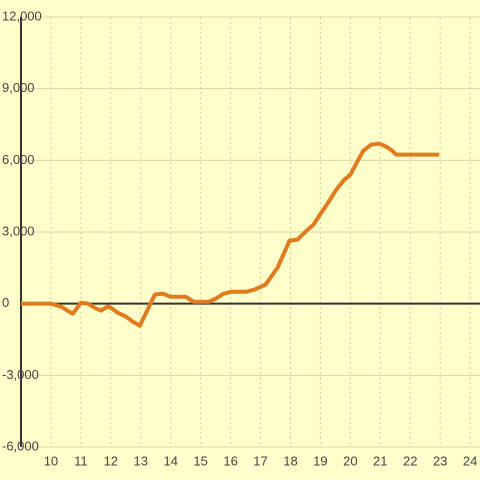  Describe the element at coordinates (111, 460) in the screenshot. I see `x-tick-label: 12` at that location.